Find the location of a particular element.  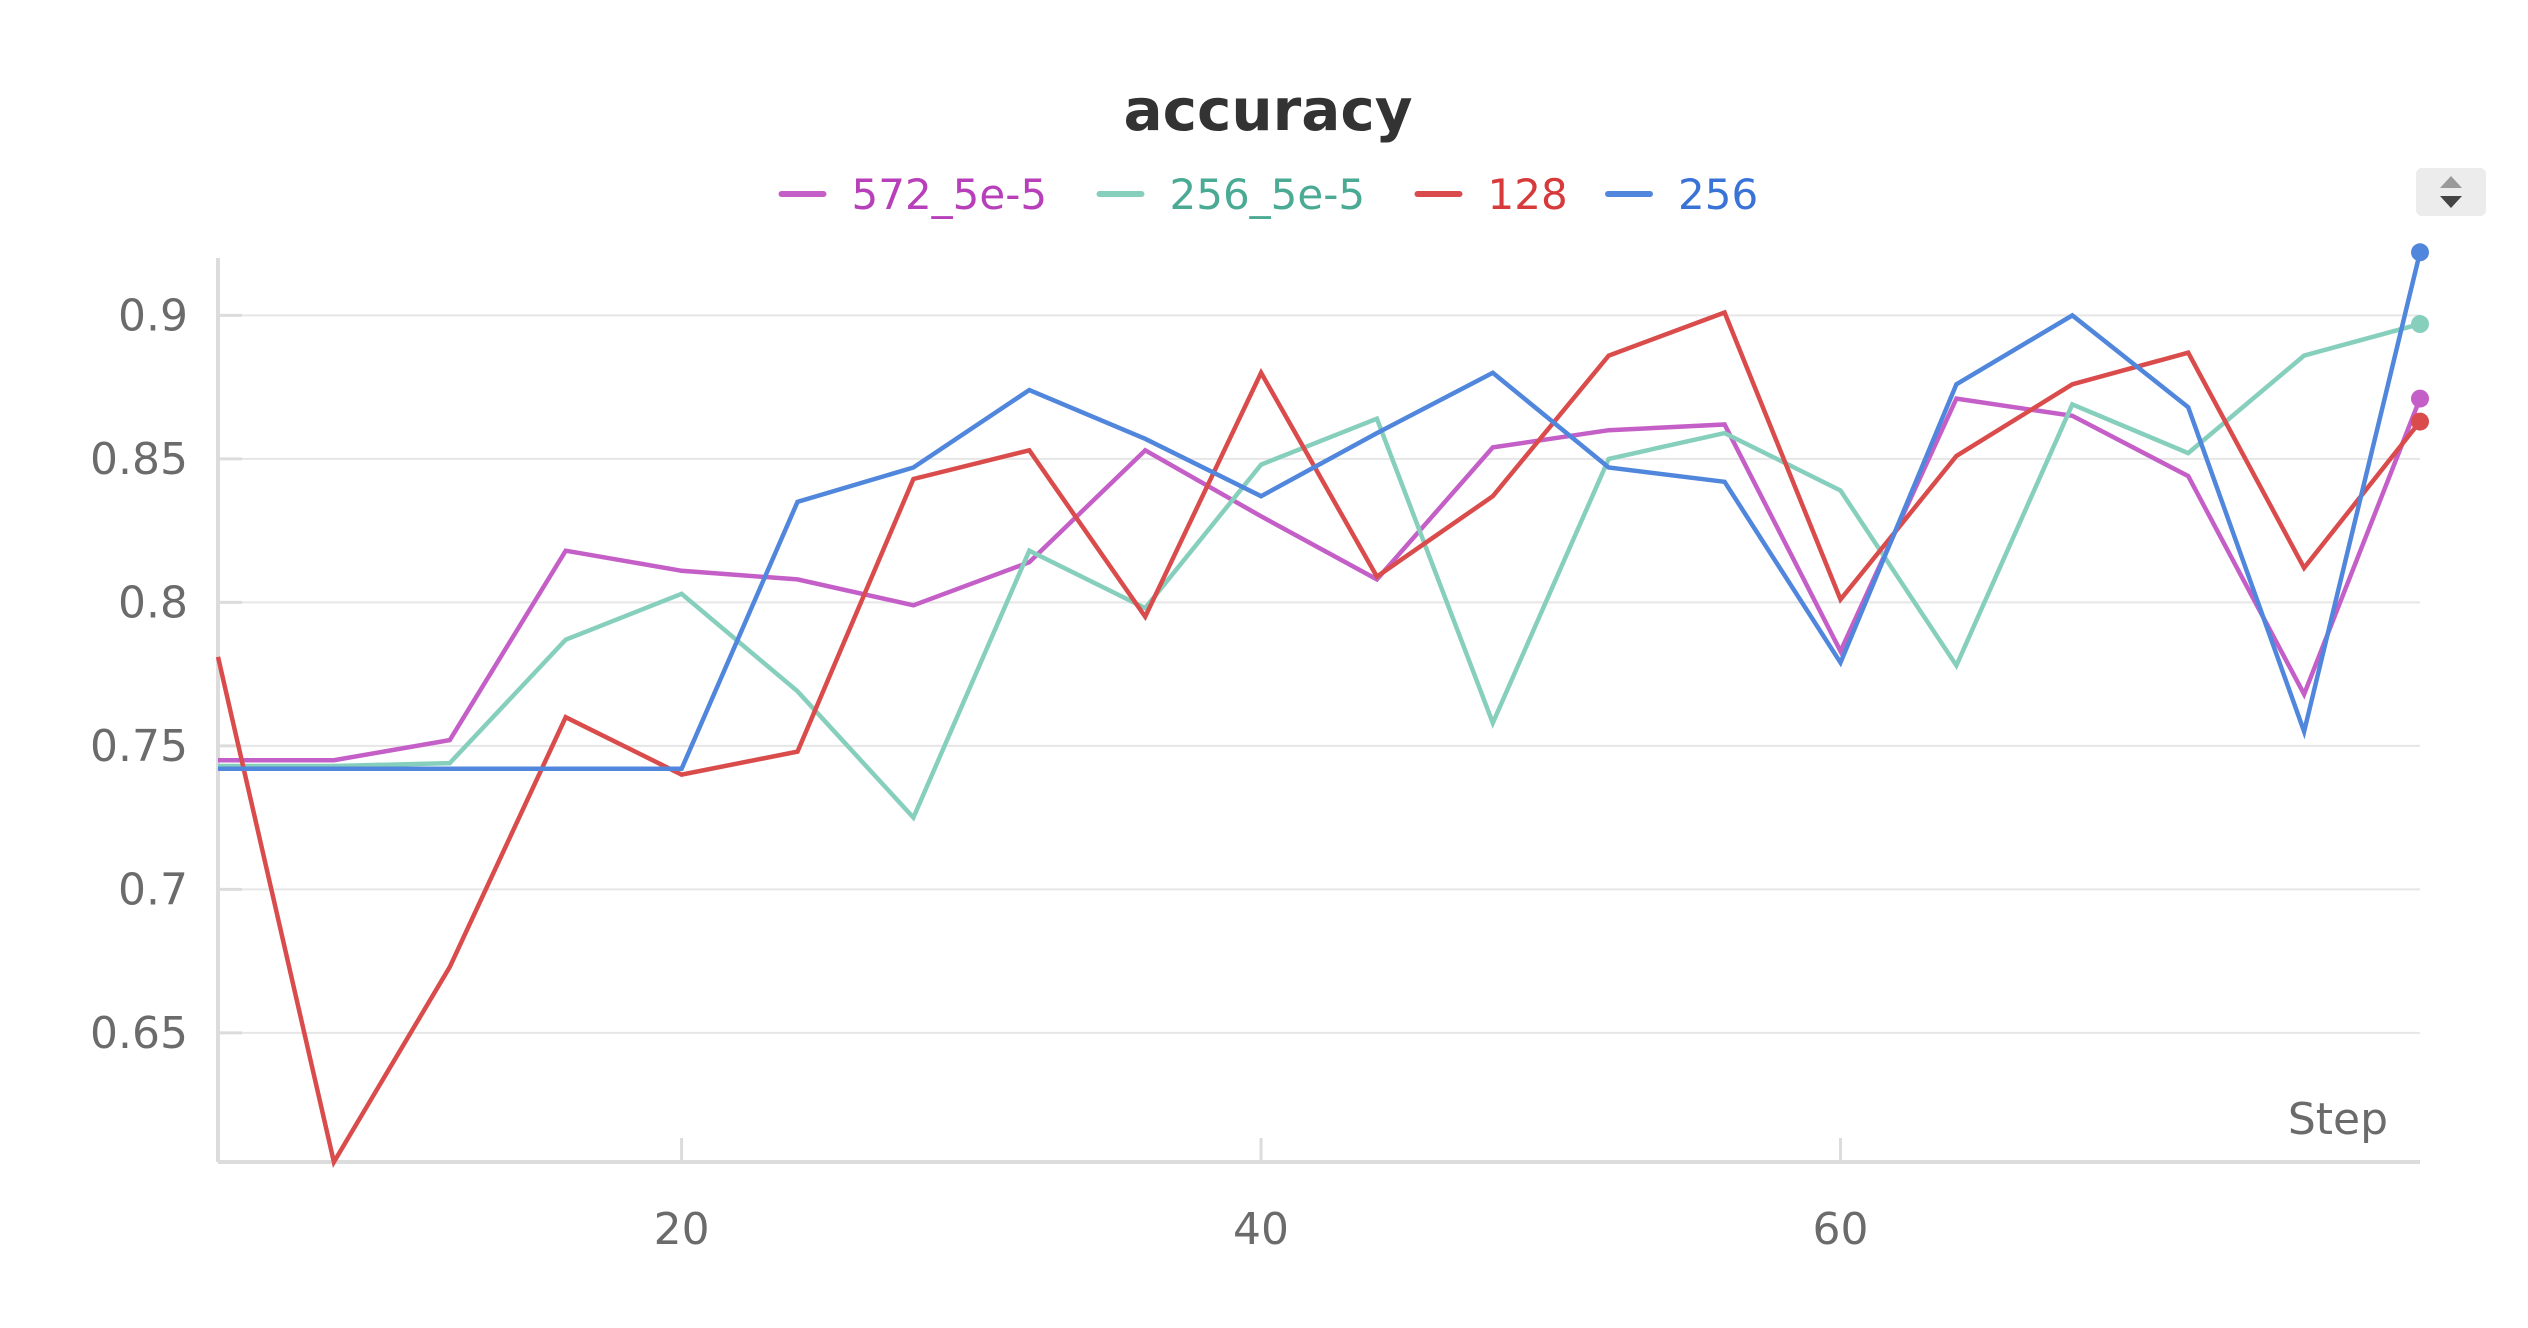

legend-item-256: 256 is located at coordinates (1681, 194).